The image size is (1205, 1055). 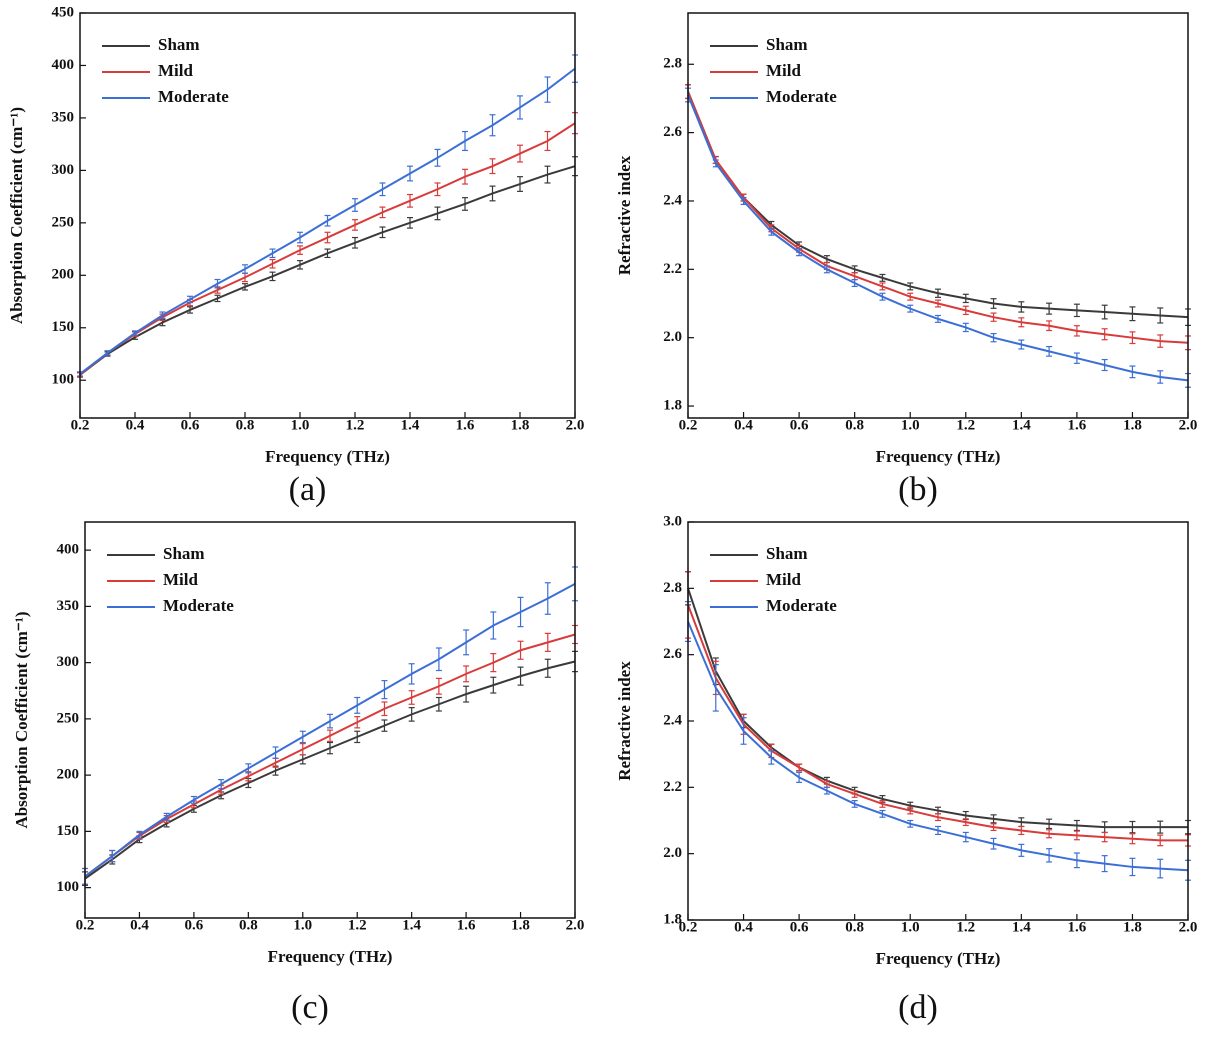 I want to click on y-tick-label: 350, so click(x=68, y=606).